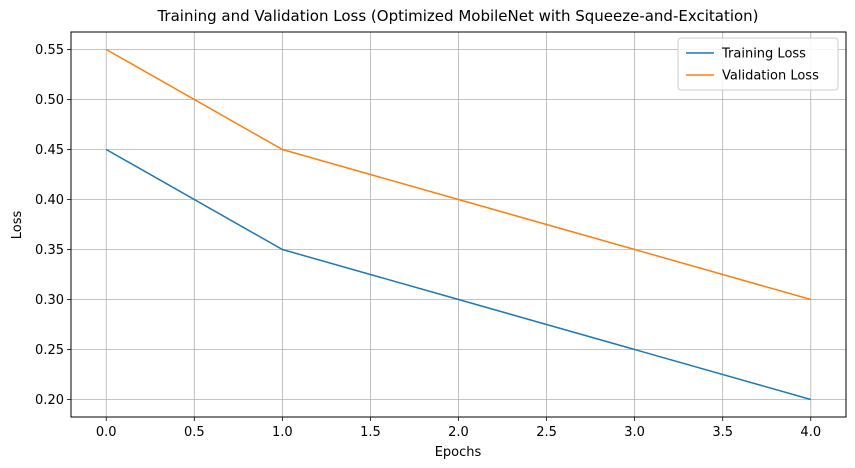  I want to click on x-axis-label: Epochs, so click(458, 452).